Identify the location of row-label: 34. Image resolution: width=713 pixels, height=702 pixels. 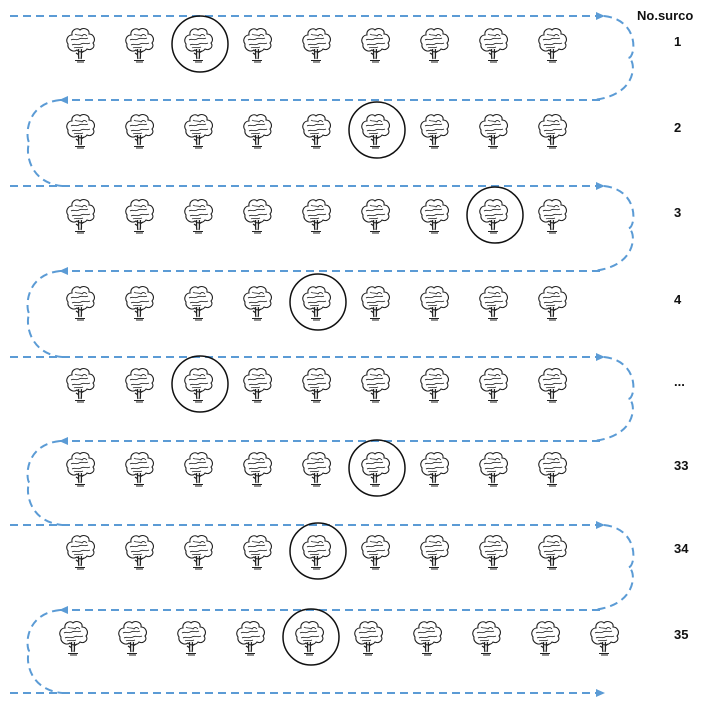
(681, 548).